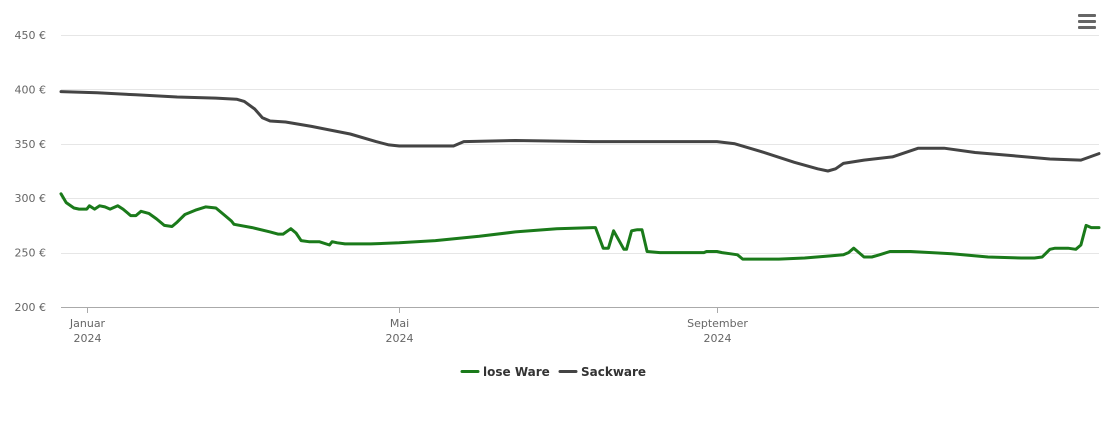 This screenshot has height=422, width=1110. I want to click on legend-label: lose Ware, so click(516, 372).